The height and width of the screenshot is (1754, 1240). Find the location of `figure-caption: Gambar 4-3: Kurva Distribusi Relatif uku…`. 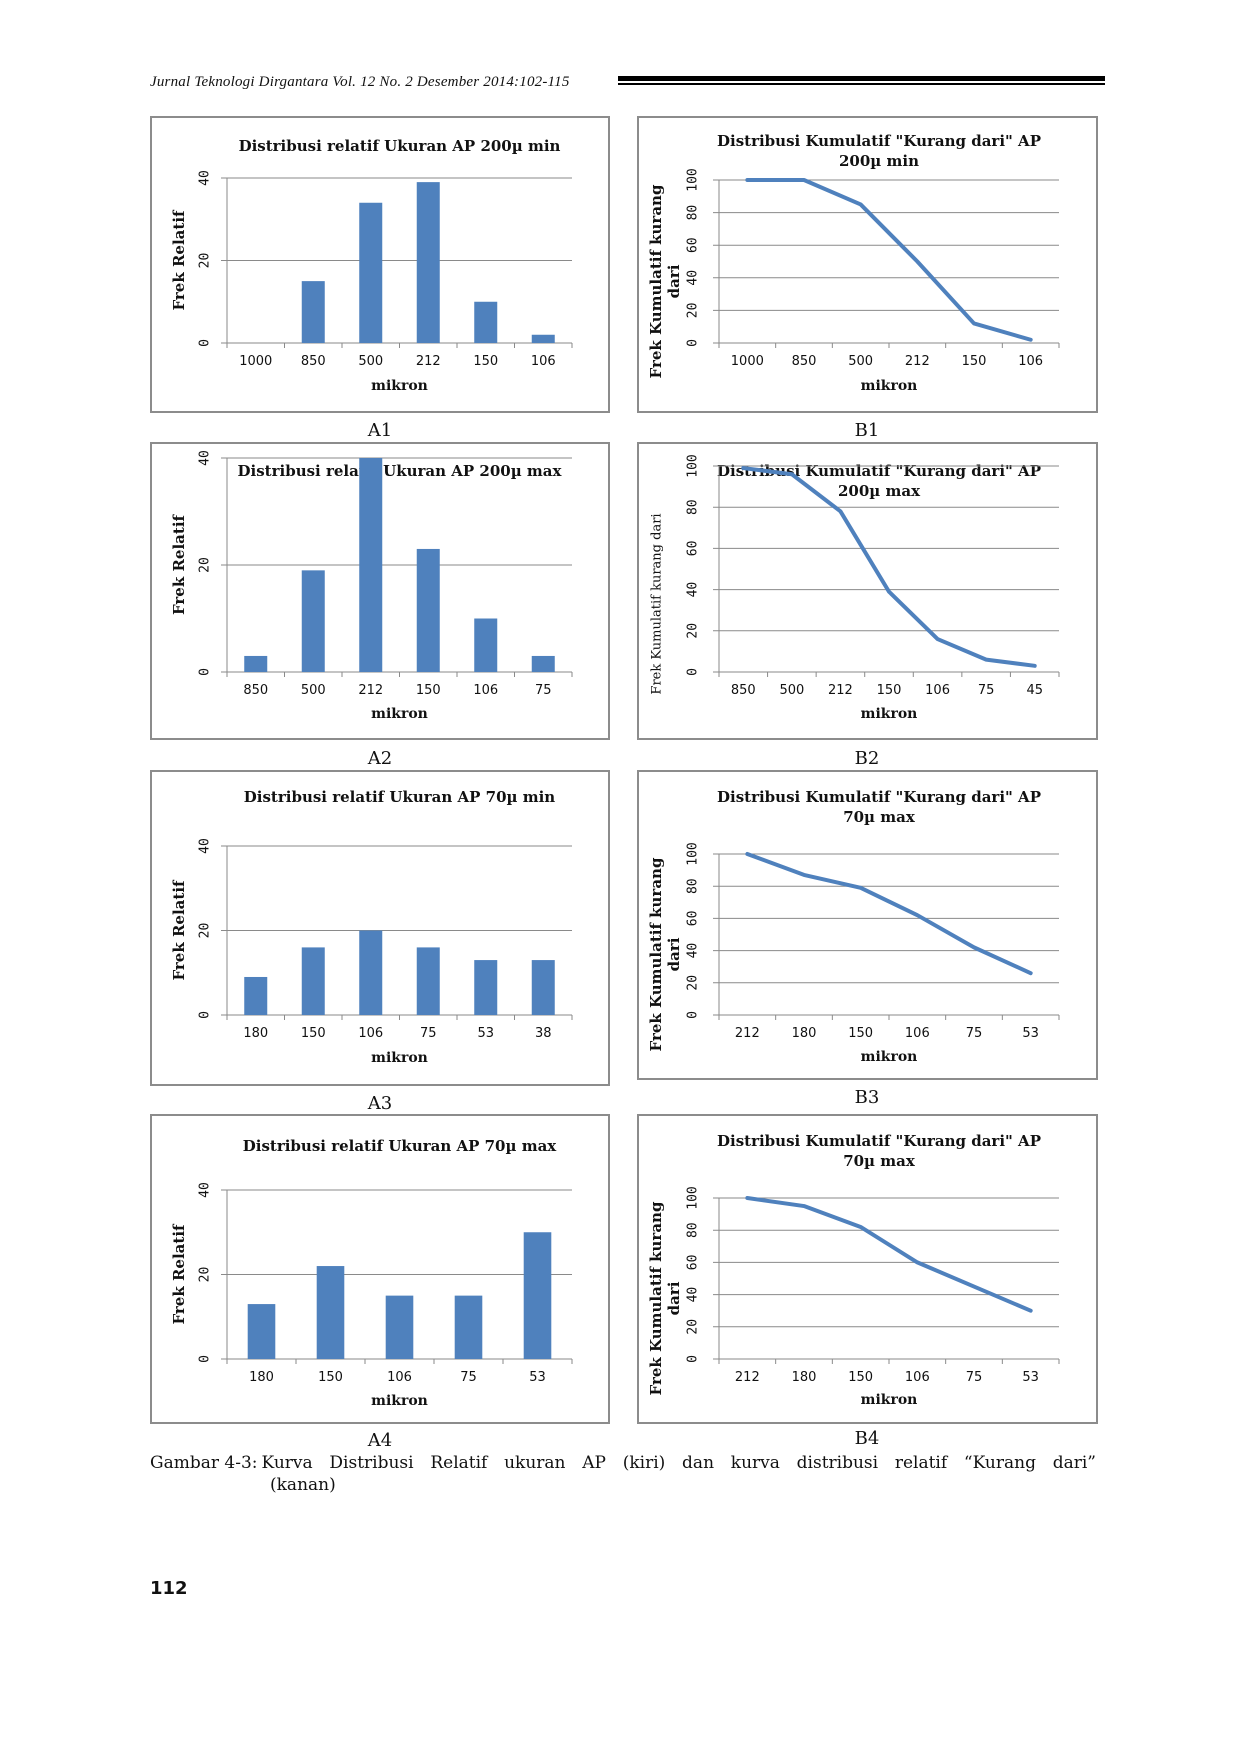

figure-caption: Gambar 4-3: Kurva Distribusi Relatif uku… is located at coordinates (623, 1474).